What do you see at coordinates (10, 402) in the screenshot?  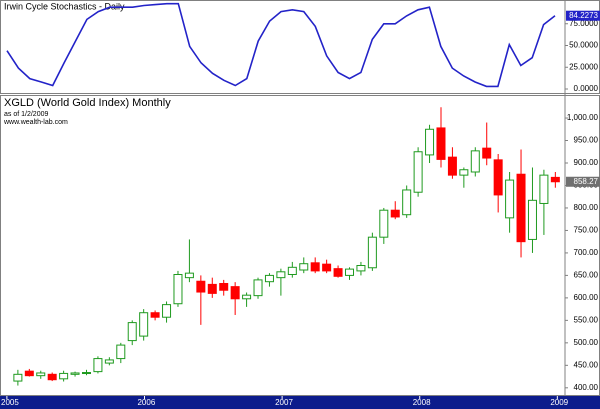 I see `x-tick-label: 2005` at bounding box center [10, 402].